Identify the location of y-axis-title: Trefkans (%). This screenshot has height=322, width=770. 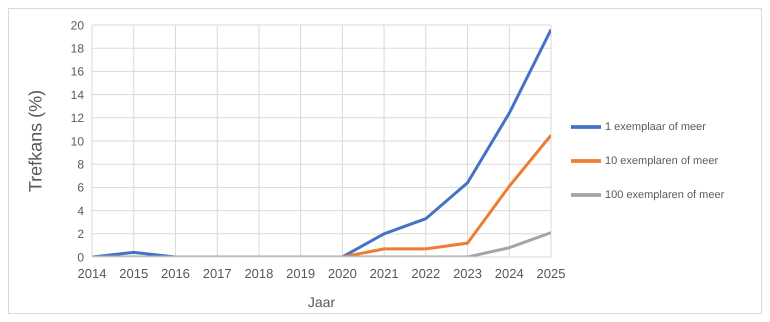
(35, 141).